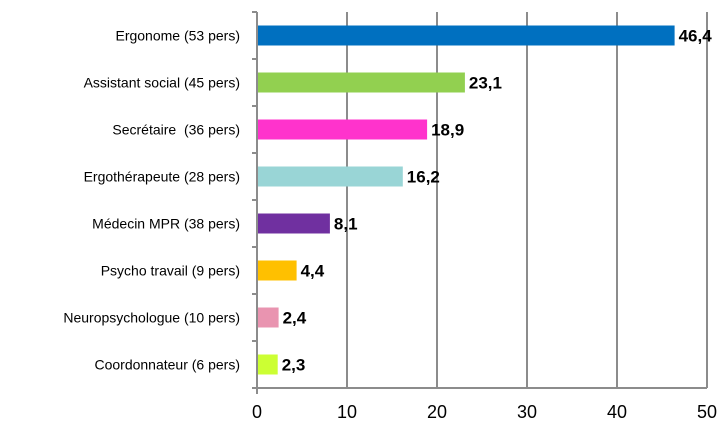 The image size is (722, 439). I want to click on x-tick-label-4: 40, so click(617, 412).